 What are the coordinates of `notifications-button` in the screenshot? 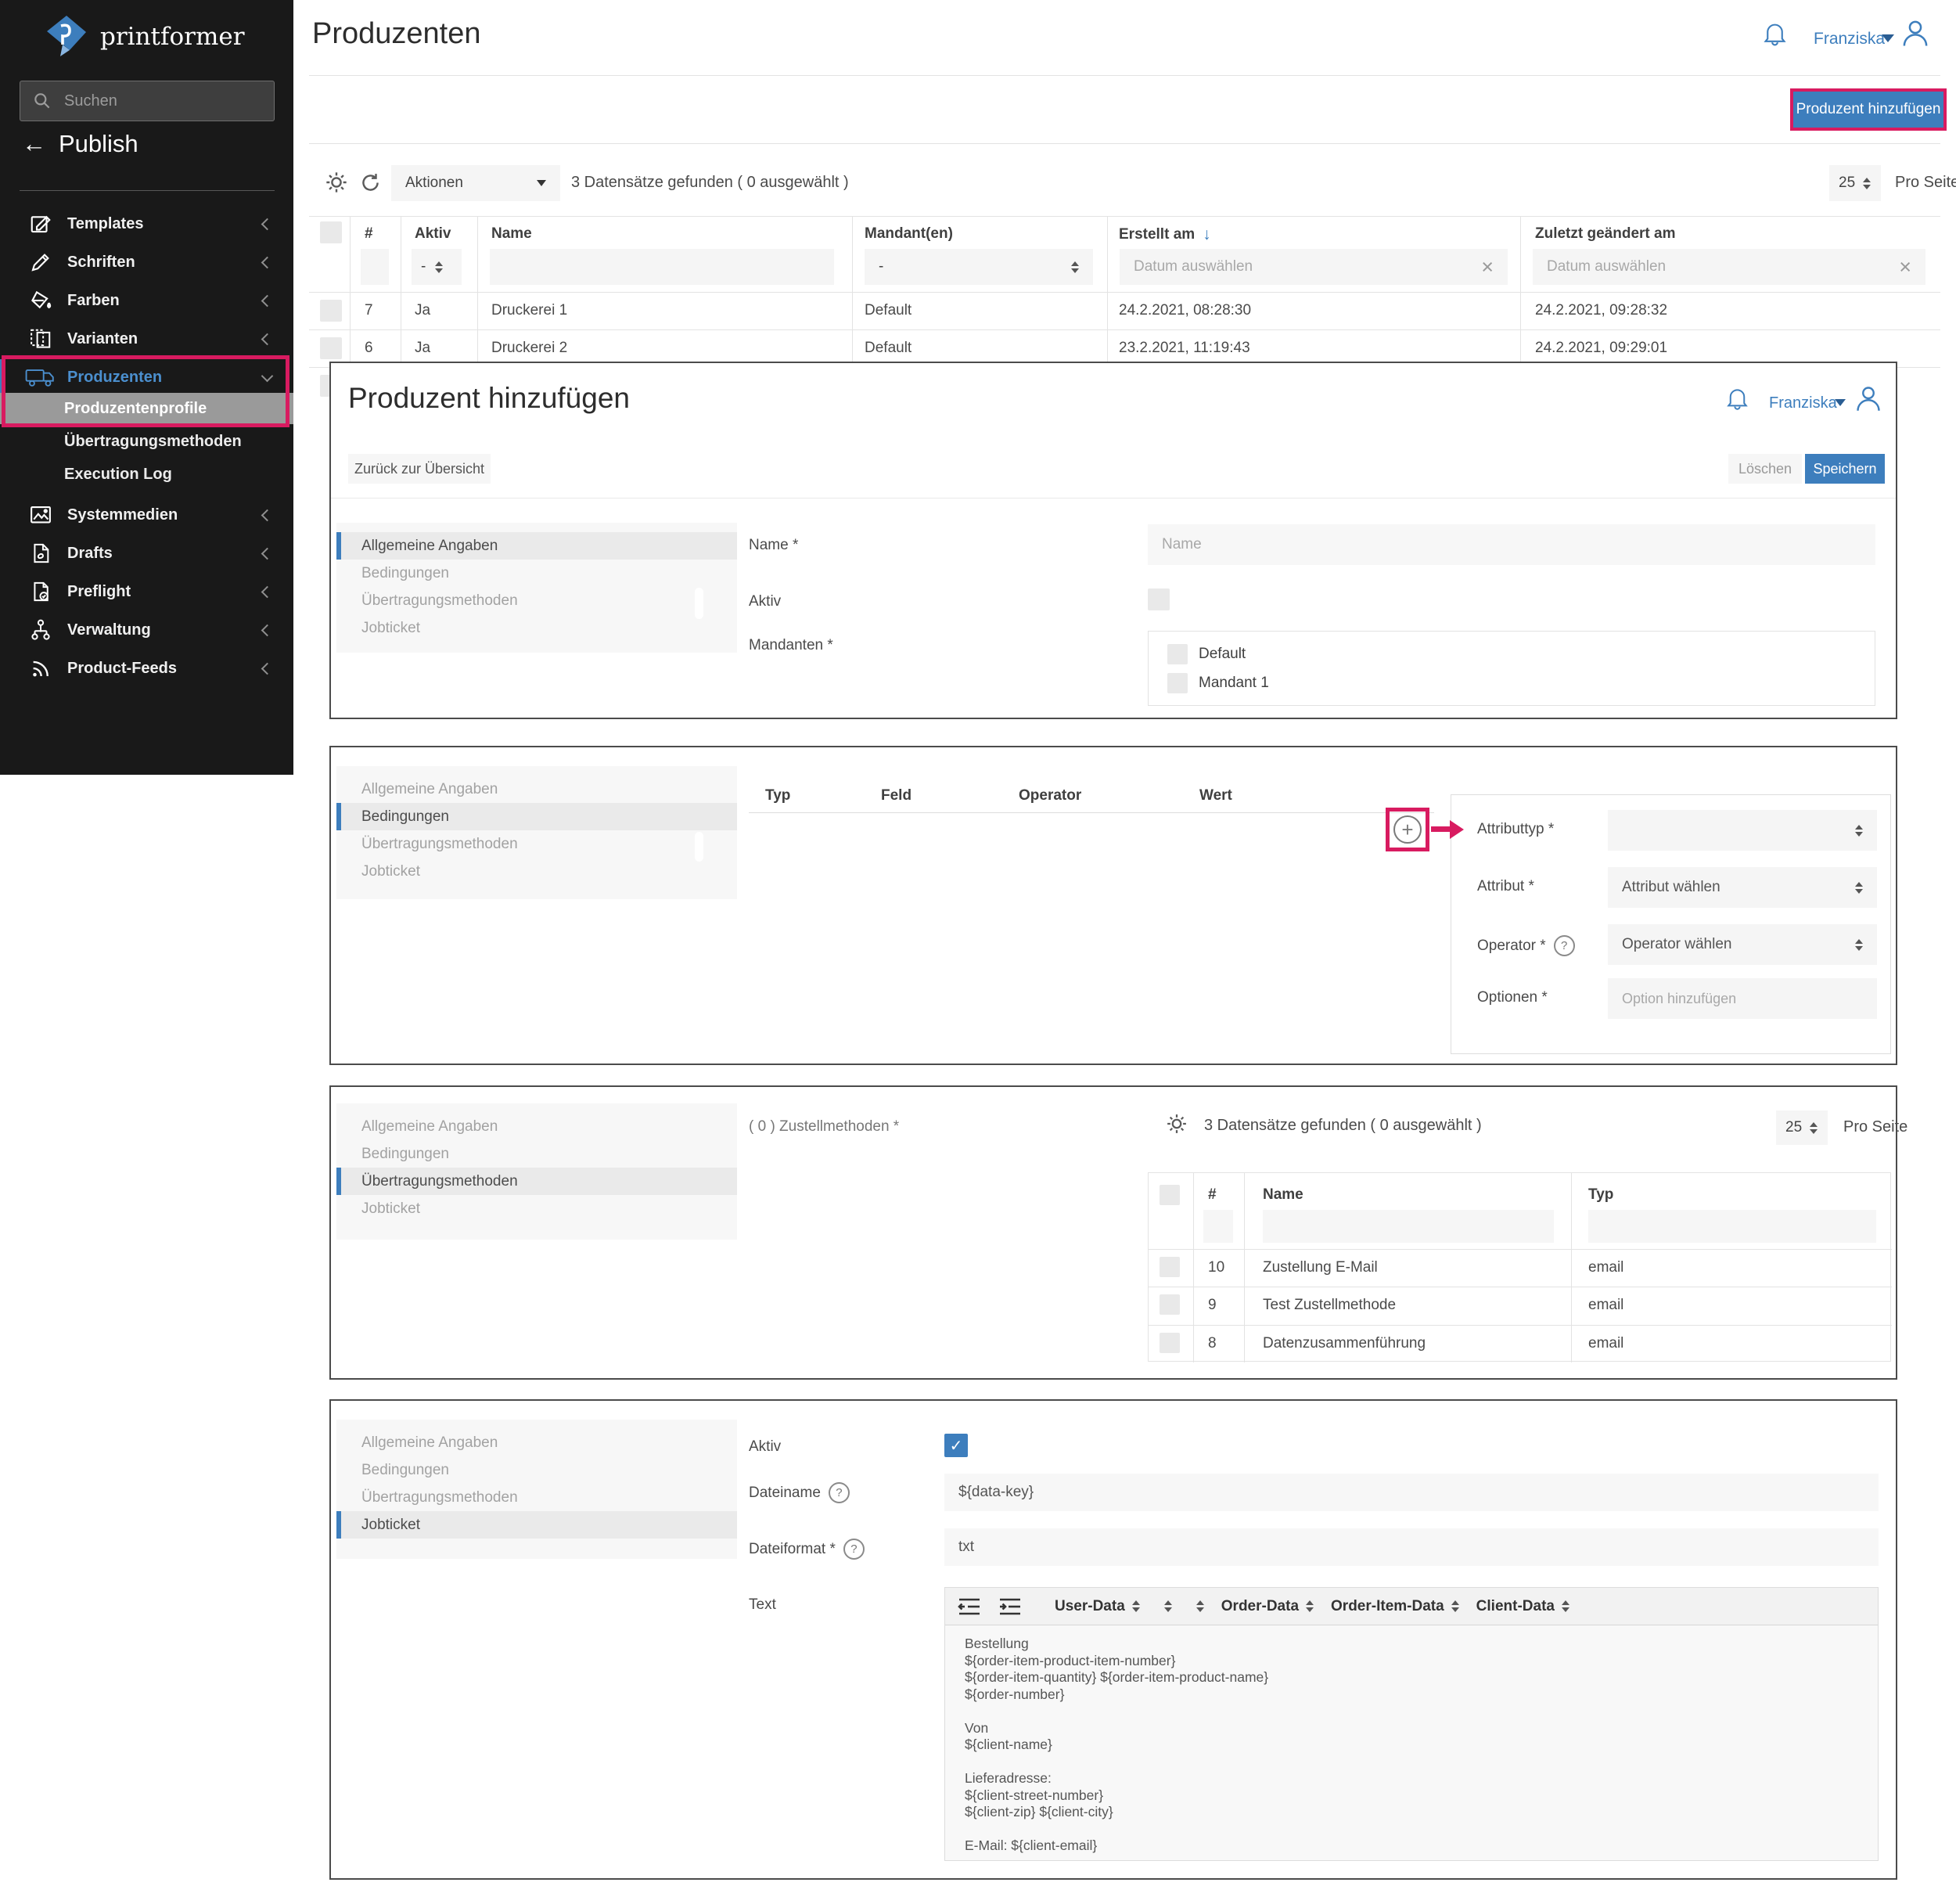 It's located at (1774, 35).